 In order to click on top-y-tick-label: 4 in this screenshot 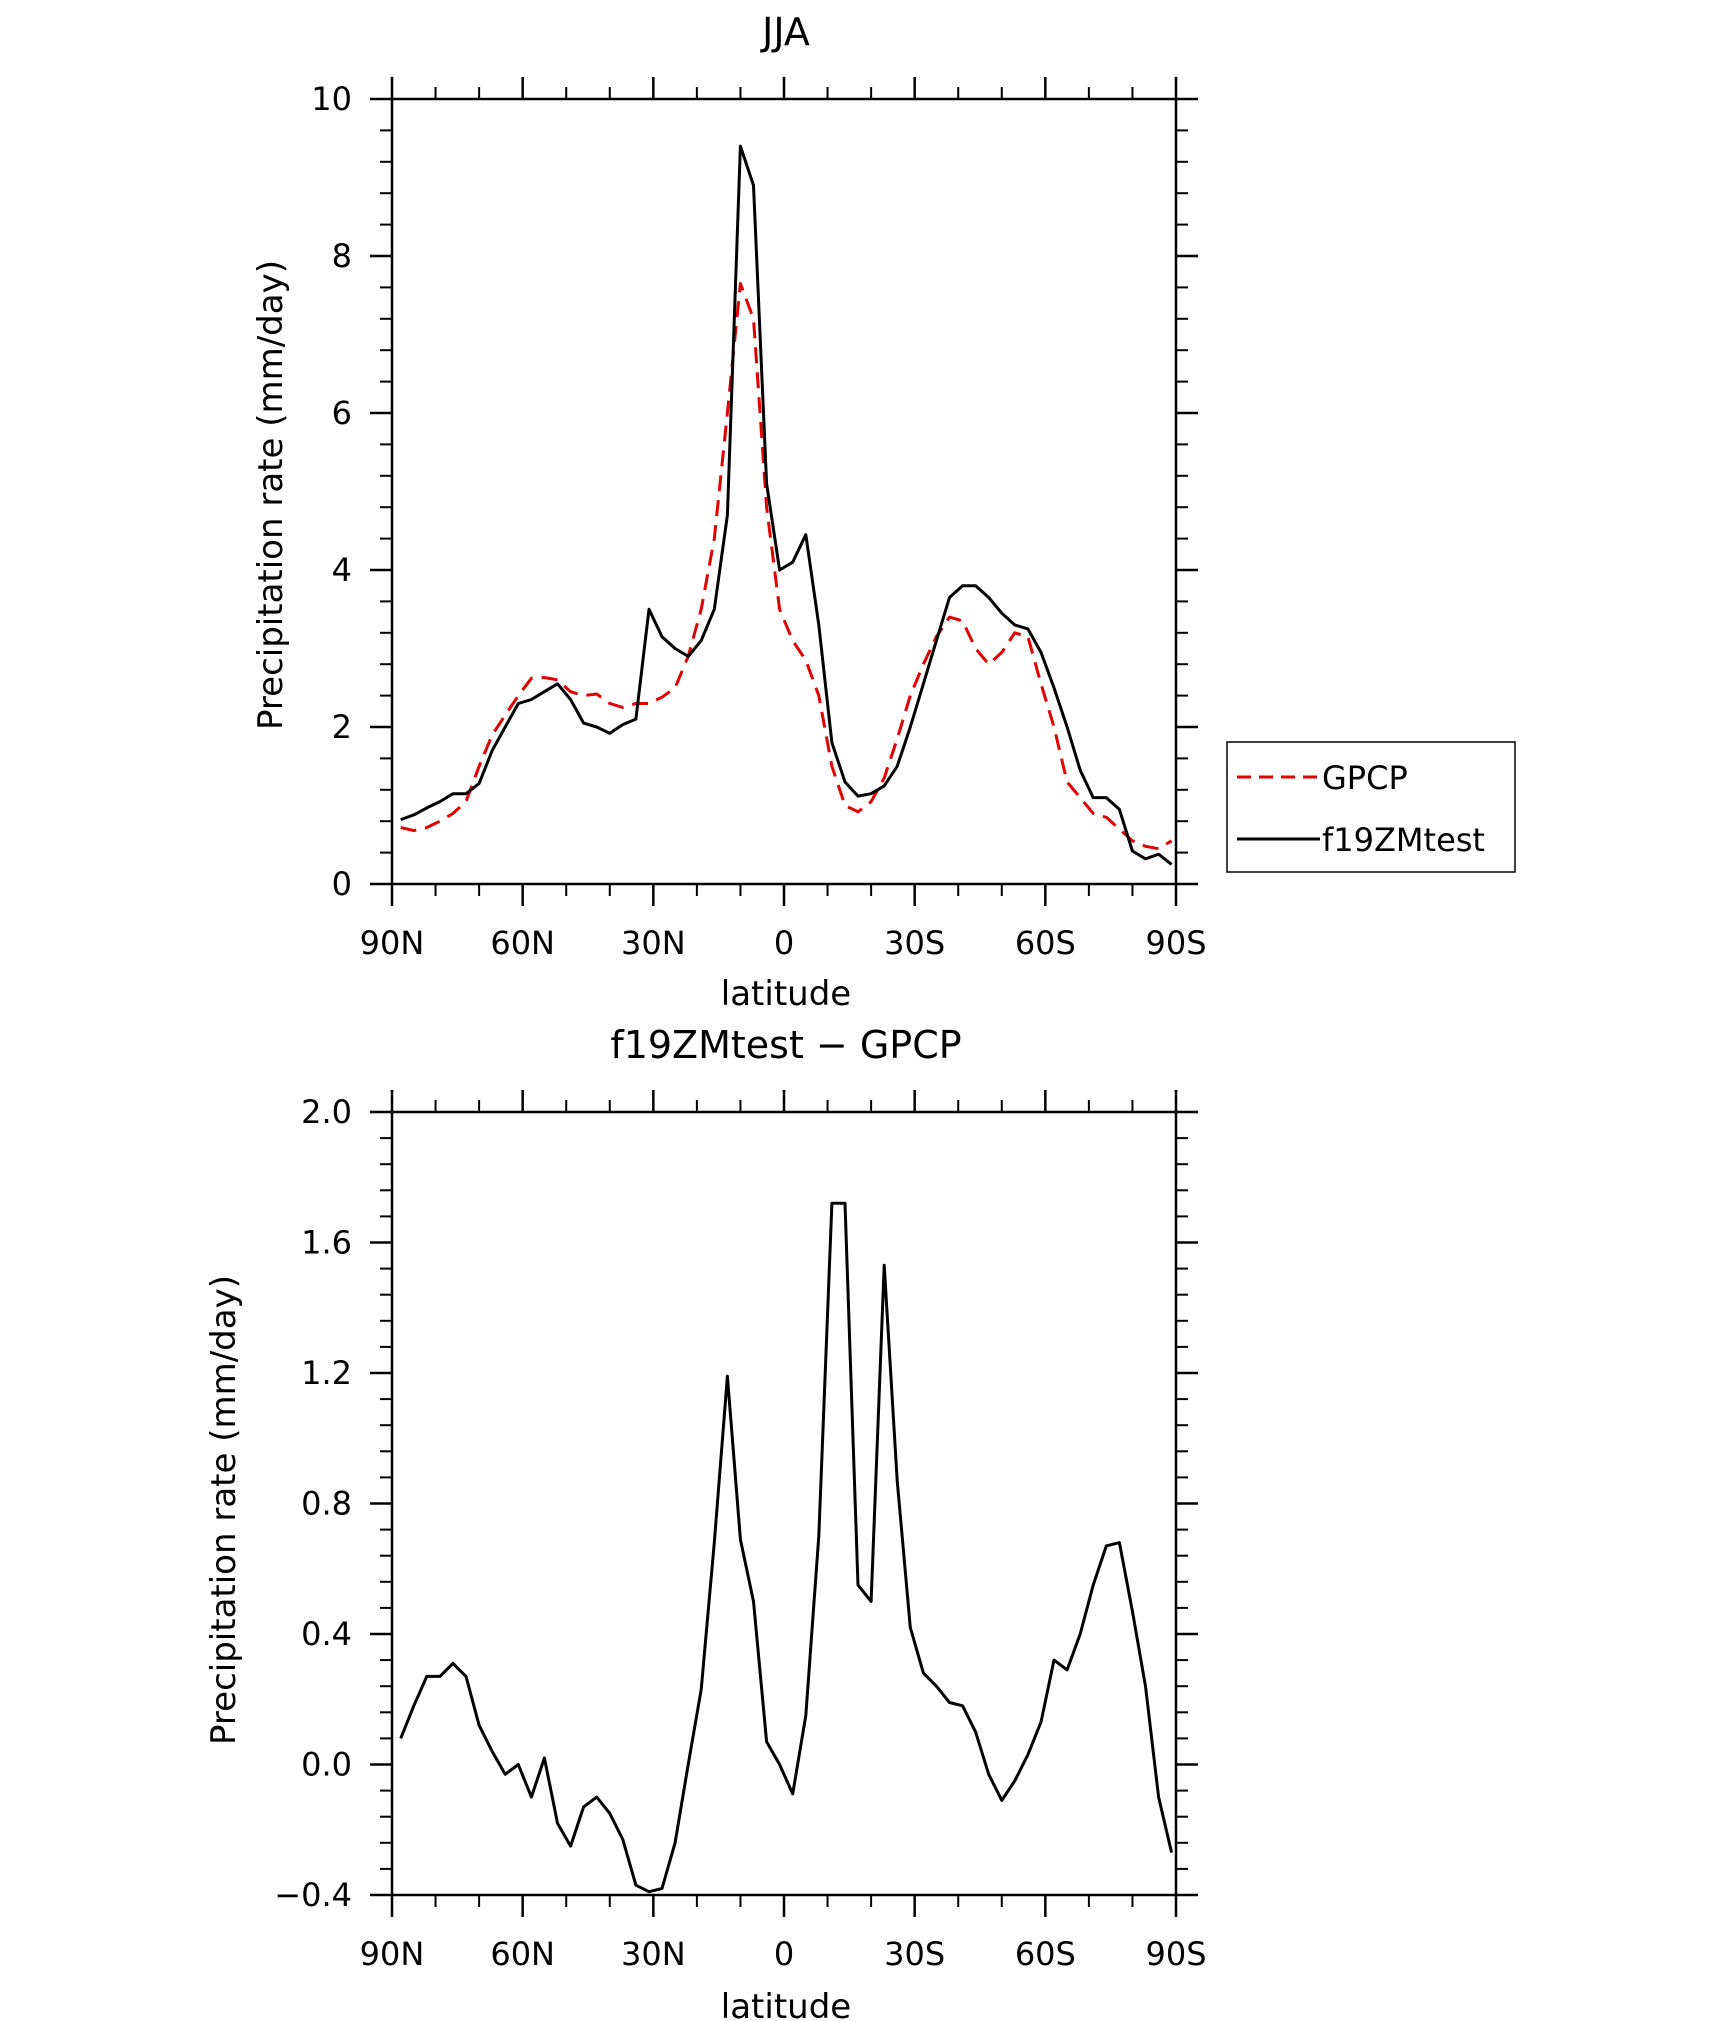, I will do `click(342, 570)`.